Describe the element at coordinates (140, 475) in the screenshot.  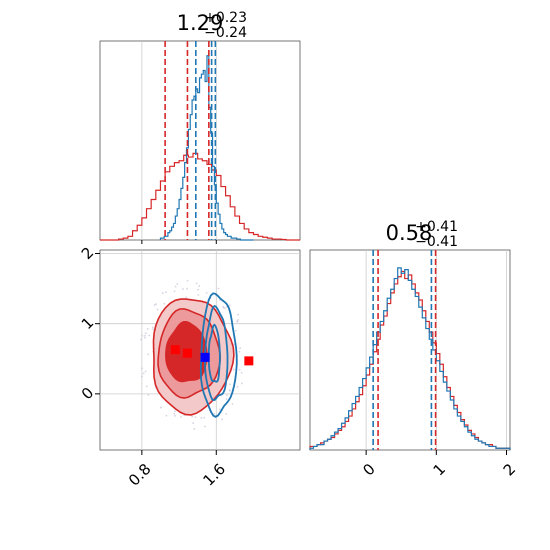
I see `contour-x-tick-label: 0.8` at that location.